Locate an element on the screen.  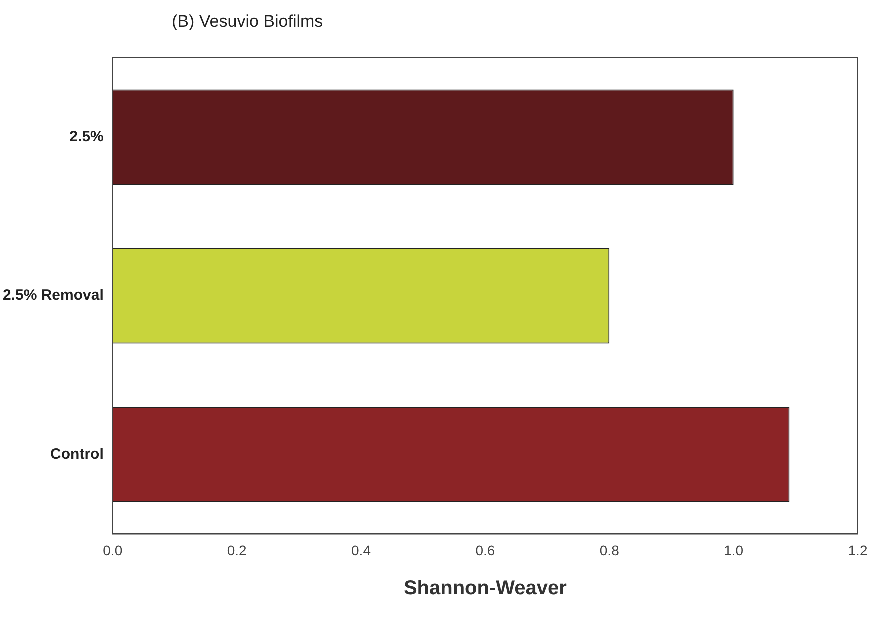
x-tick-label: 1.2 is located at coordinates (858, 550).